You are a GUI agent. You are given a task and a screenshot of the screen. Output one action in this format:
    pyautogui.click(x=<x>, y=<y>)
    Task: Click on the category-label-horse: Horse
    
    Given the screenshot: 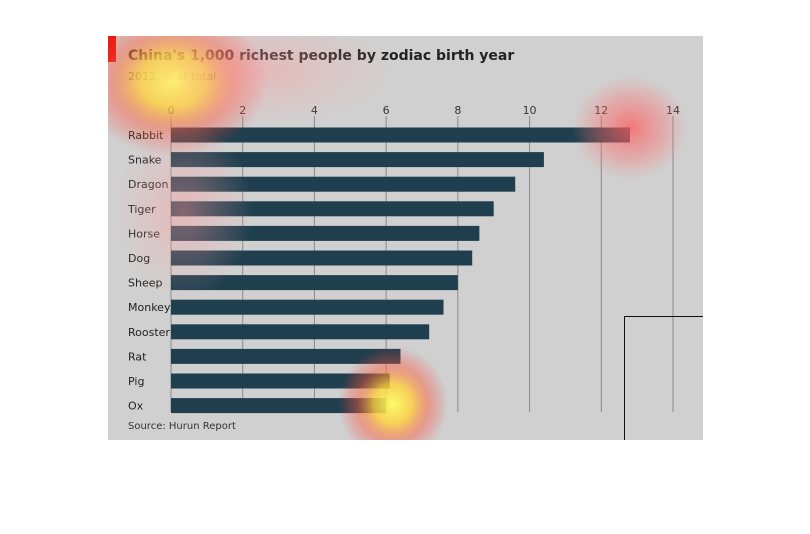 What is the action you would take?
    pyautogui.click(x=144, y=233)
    